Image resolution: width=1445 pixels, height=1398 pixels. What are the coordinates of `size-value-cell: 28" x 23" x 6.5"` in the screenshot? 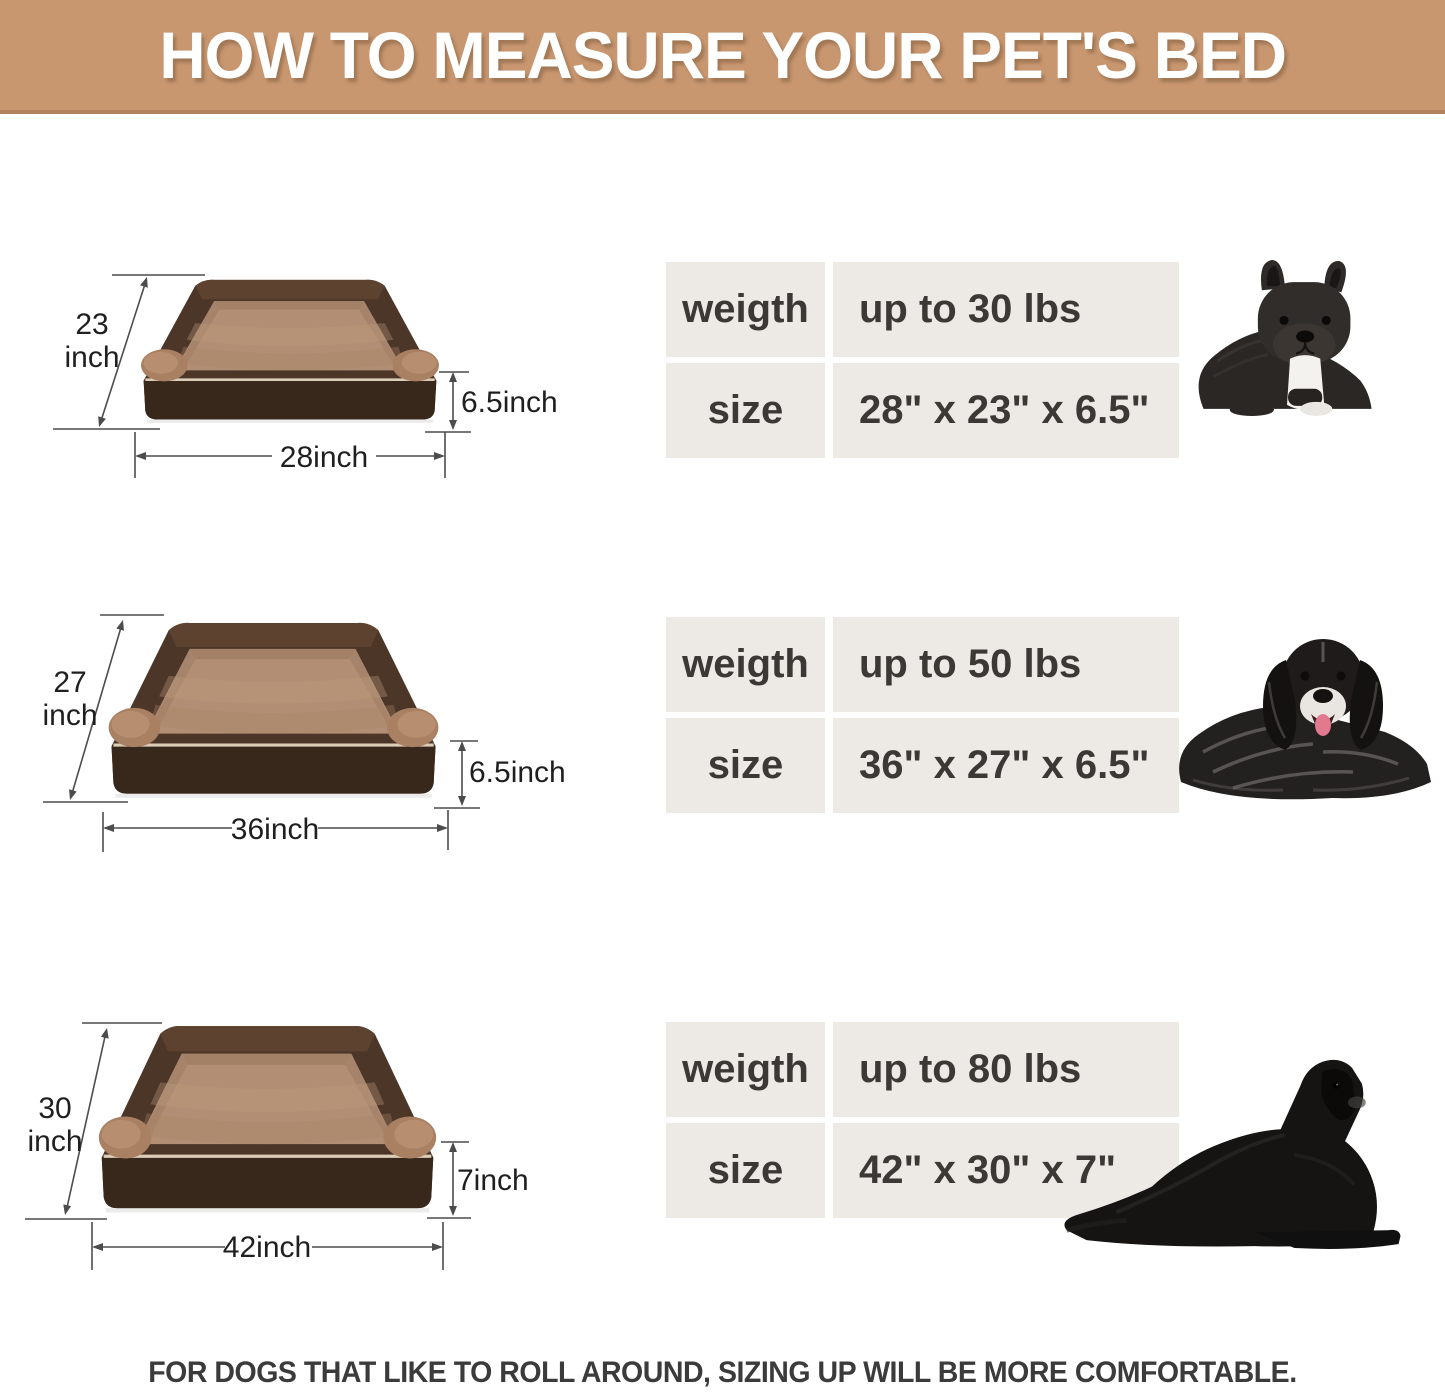 It's located at (1006, 410).